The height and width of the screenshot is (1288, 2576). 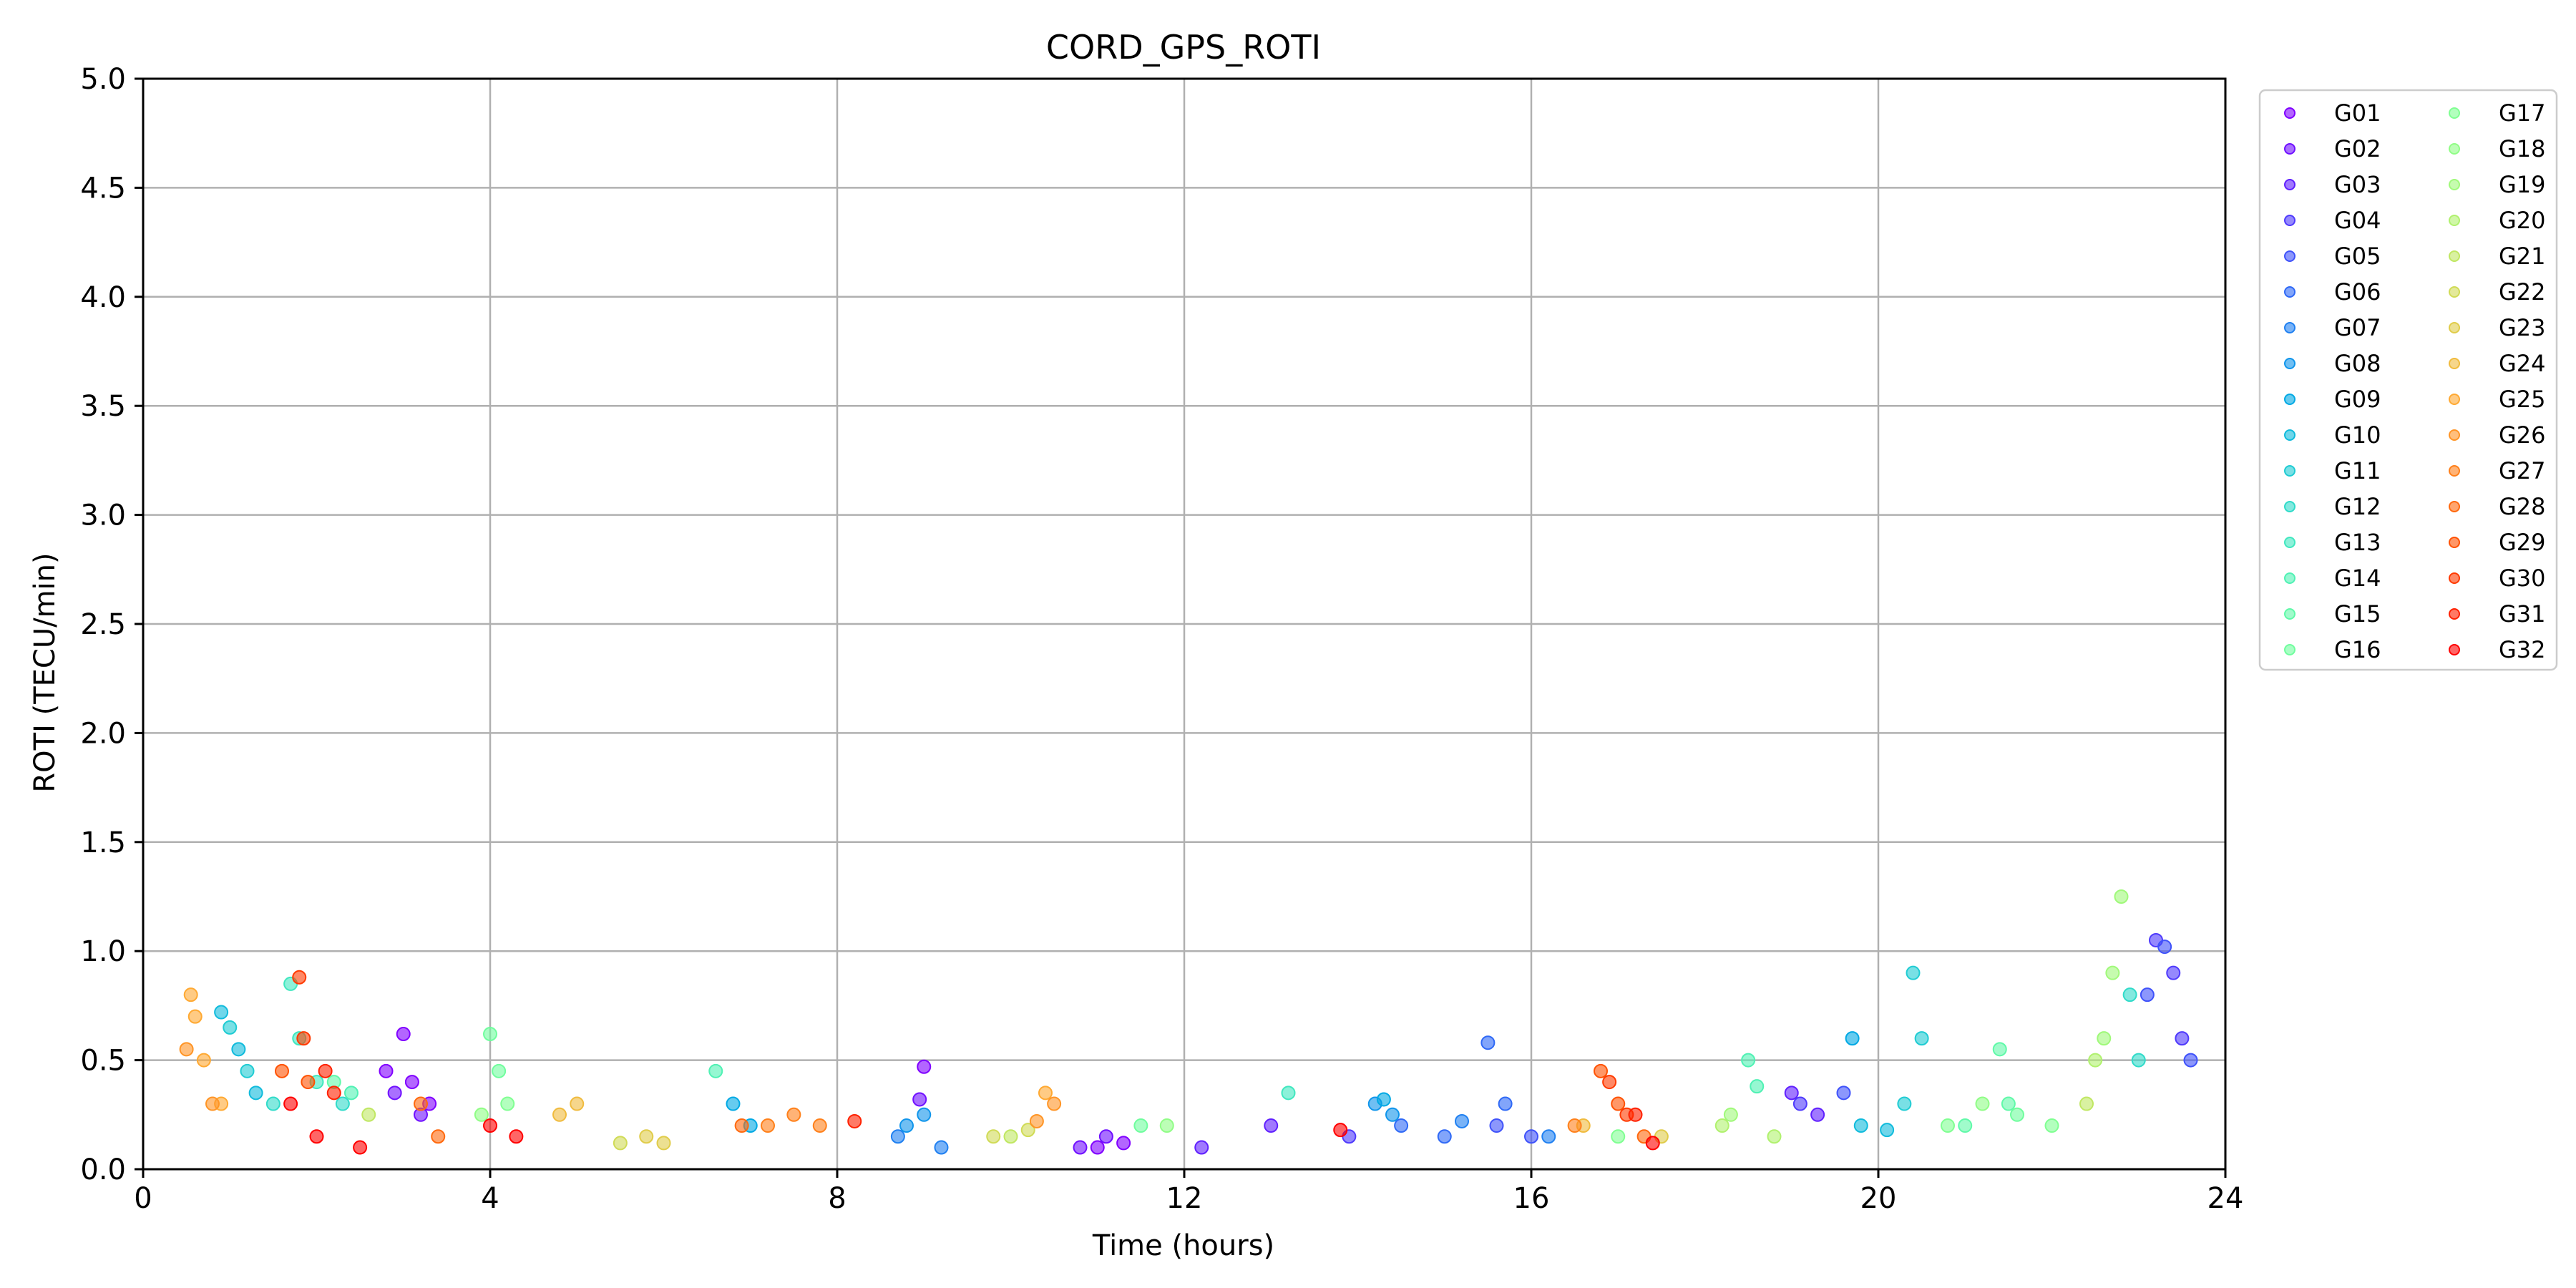 I want to click on legend-item: G15, so click(x=2332, y=614).